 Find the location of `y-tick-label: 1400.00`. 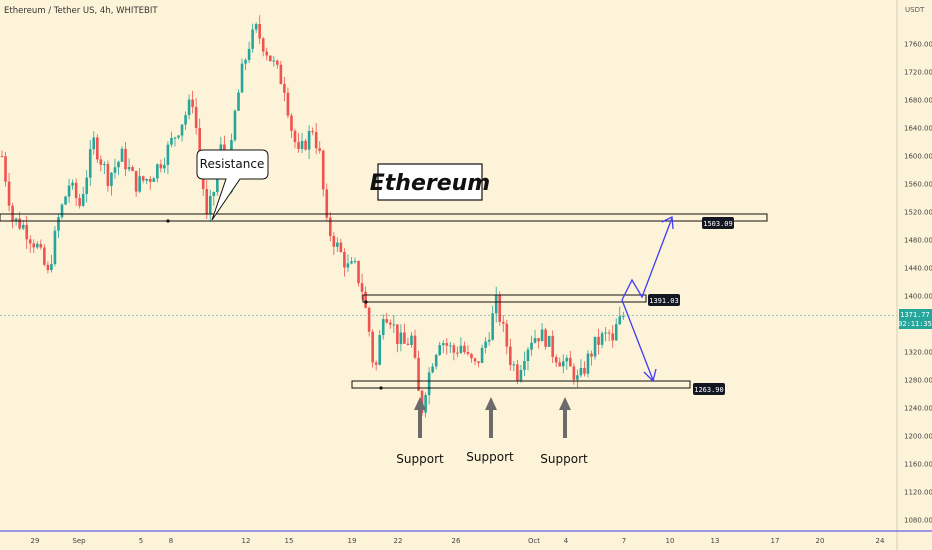

y-tick-label: 1400.00 is located at coordinates (918, 297).